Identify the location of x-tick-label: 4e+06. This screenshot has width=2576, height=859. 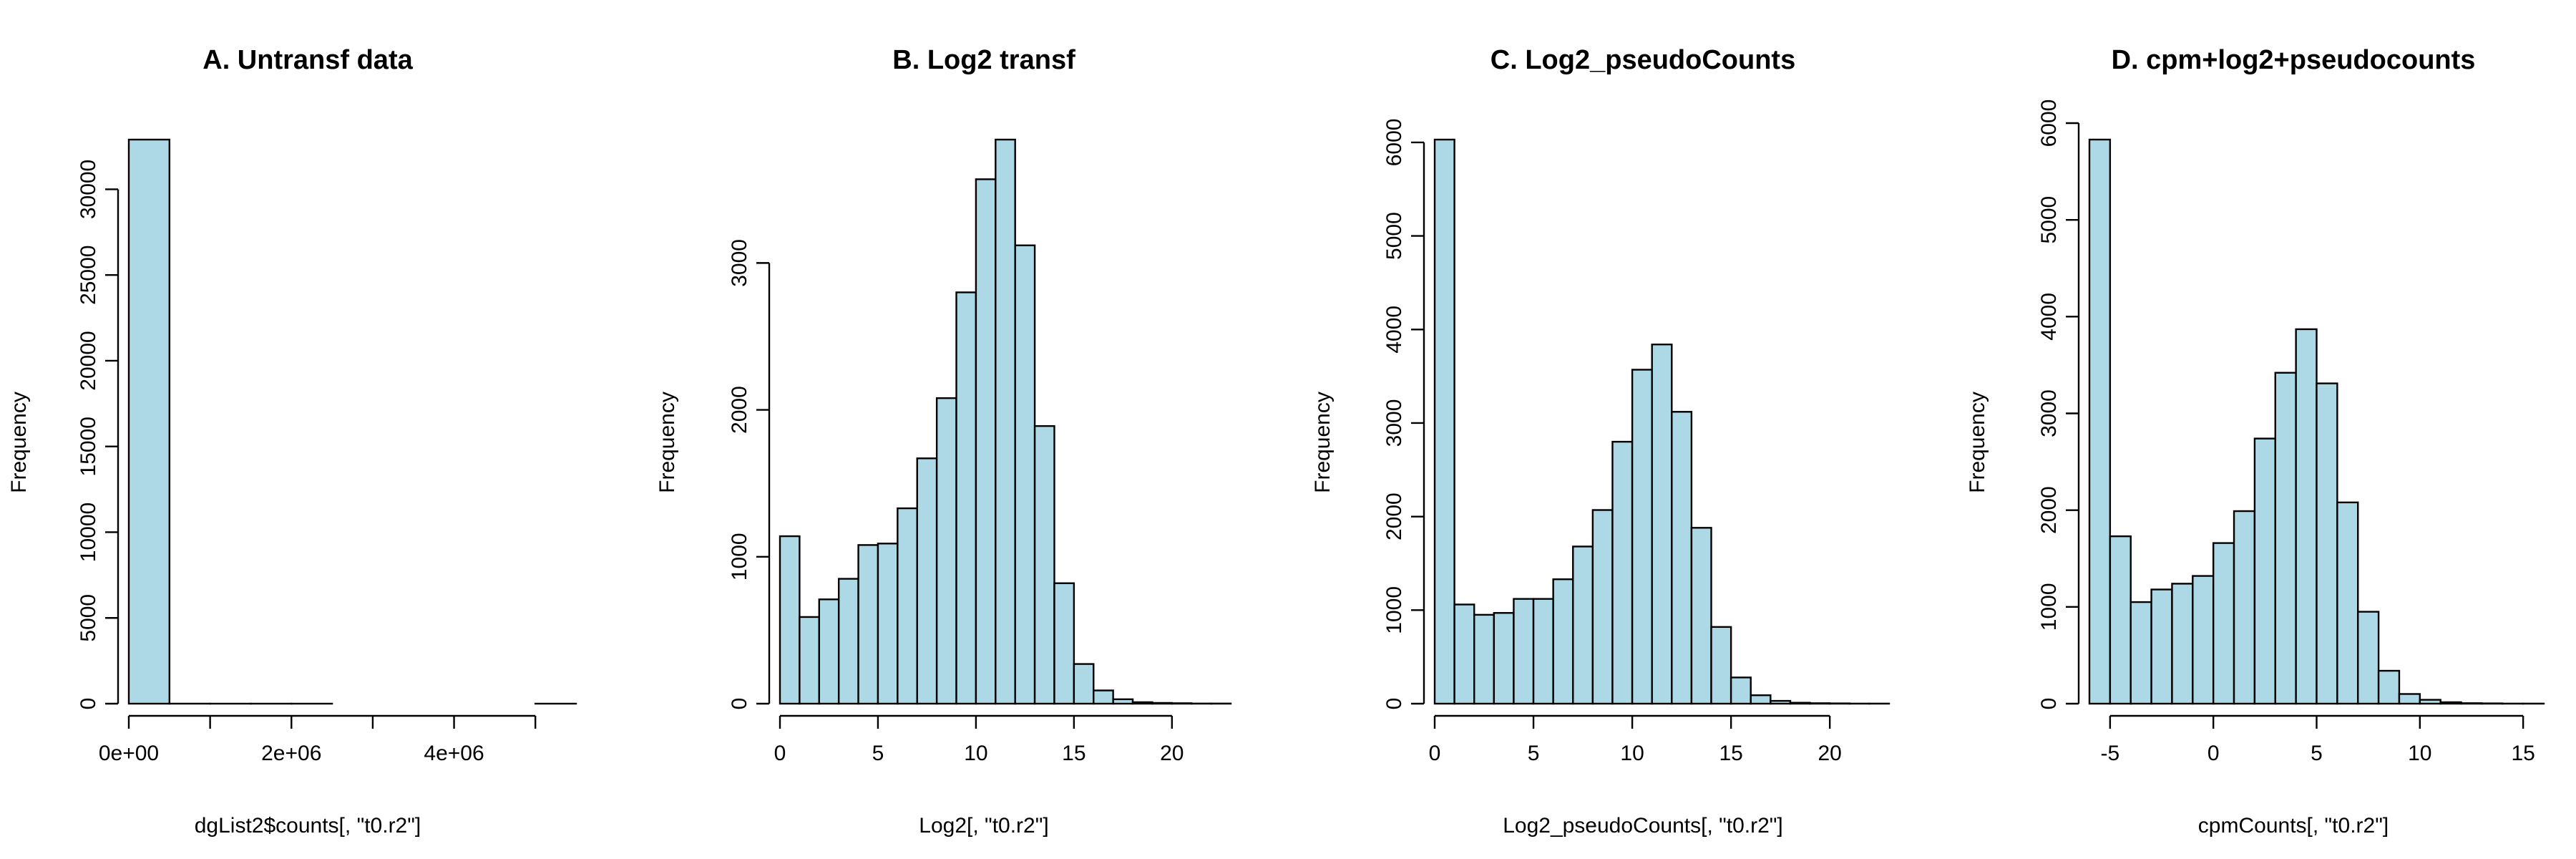
(454, 753).